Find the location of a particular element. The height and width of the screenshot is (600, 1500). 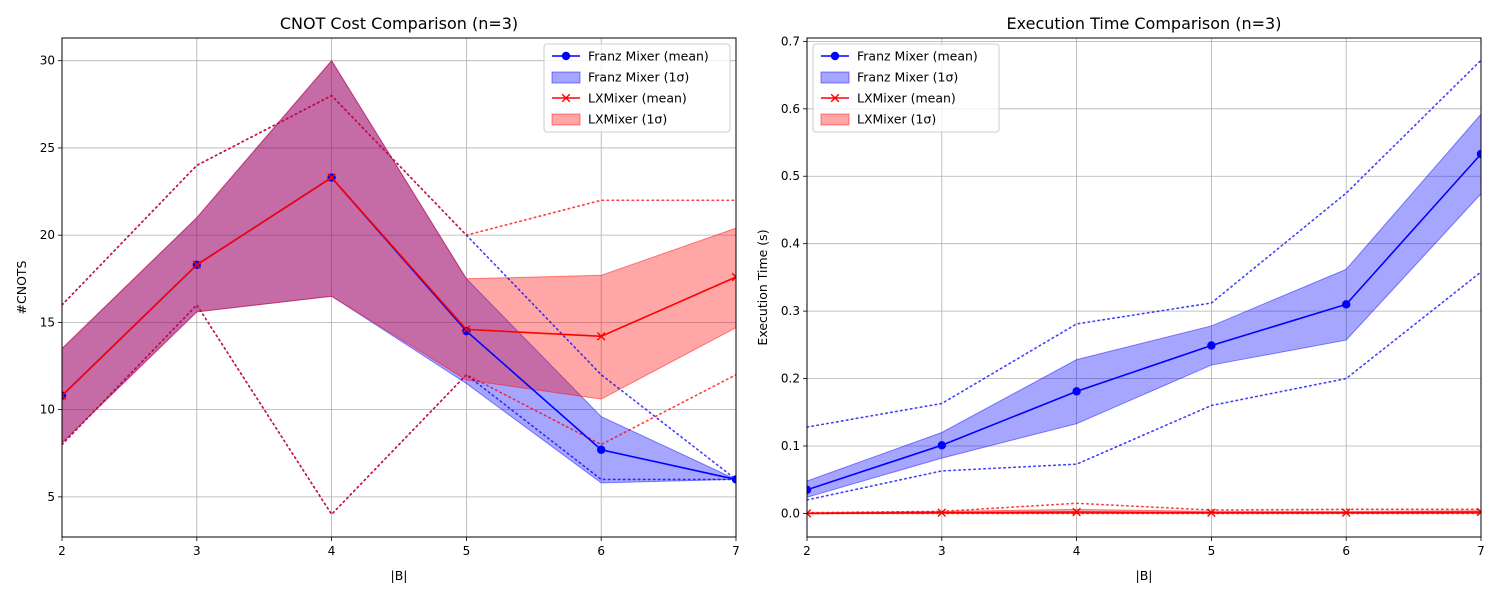

chart-title: CNOT Cost Comparison (n=3) is located at coordinates (399, 23).